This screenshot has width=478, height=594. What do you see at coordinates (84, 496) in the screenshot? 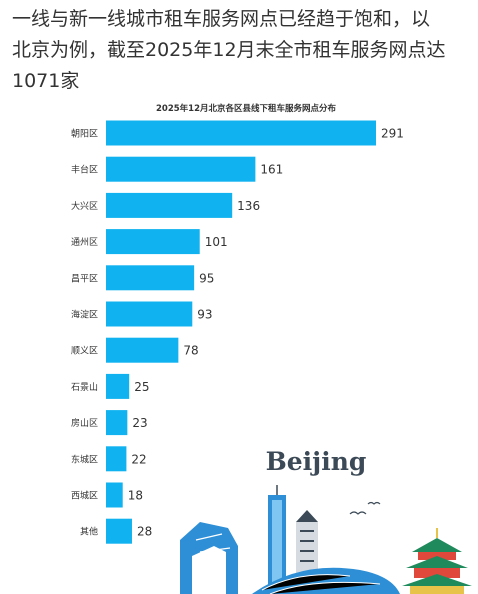
I see `category-label: 西城区` at bounding box center [84, 496].